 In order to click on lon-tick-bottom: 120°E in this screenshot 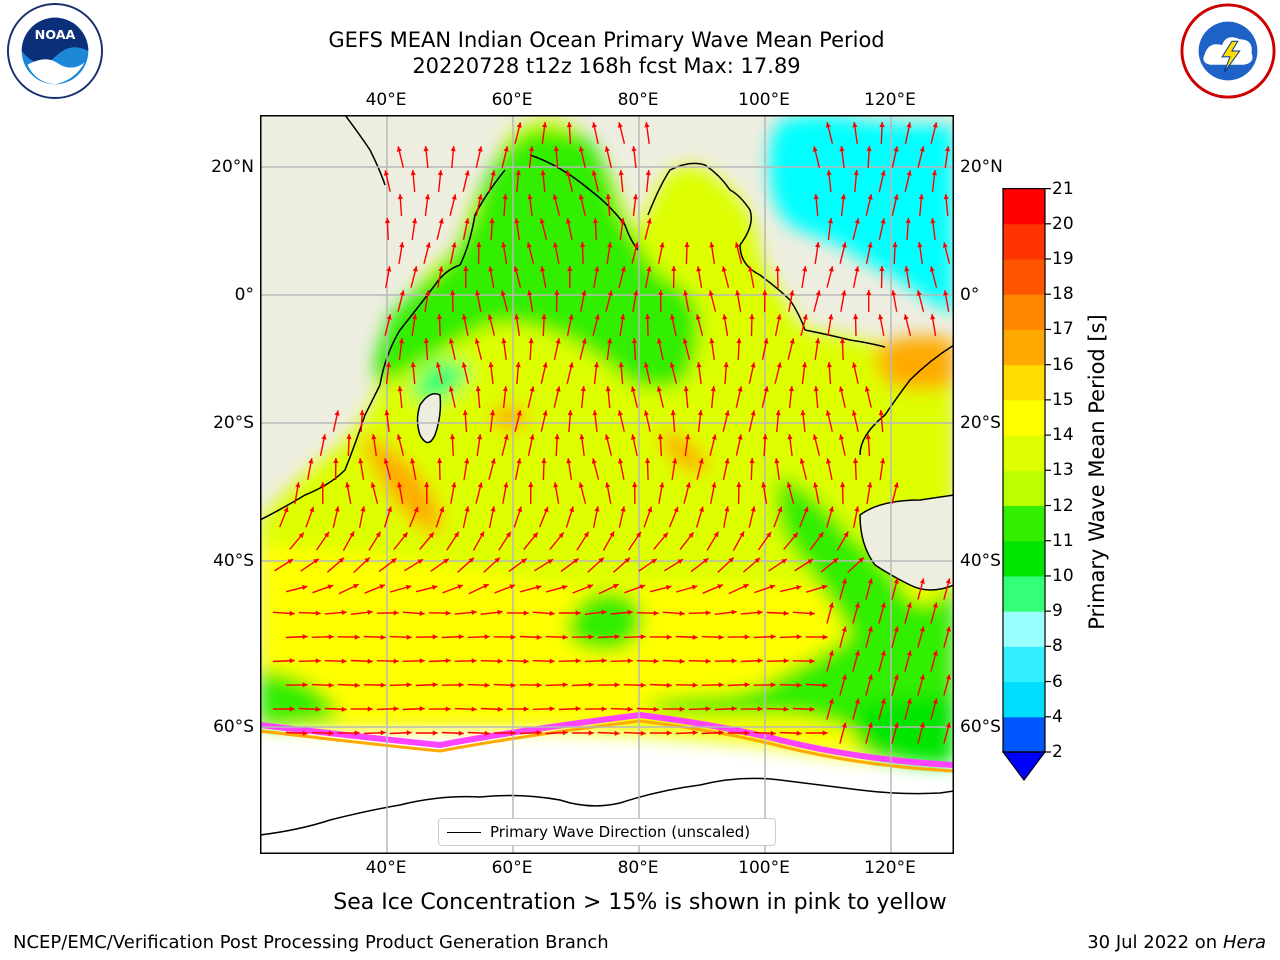, I will do `click(890, 868)`.